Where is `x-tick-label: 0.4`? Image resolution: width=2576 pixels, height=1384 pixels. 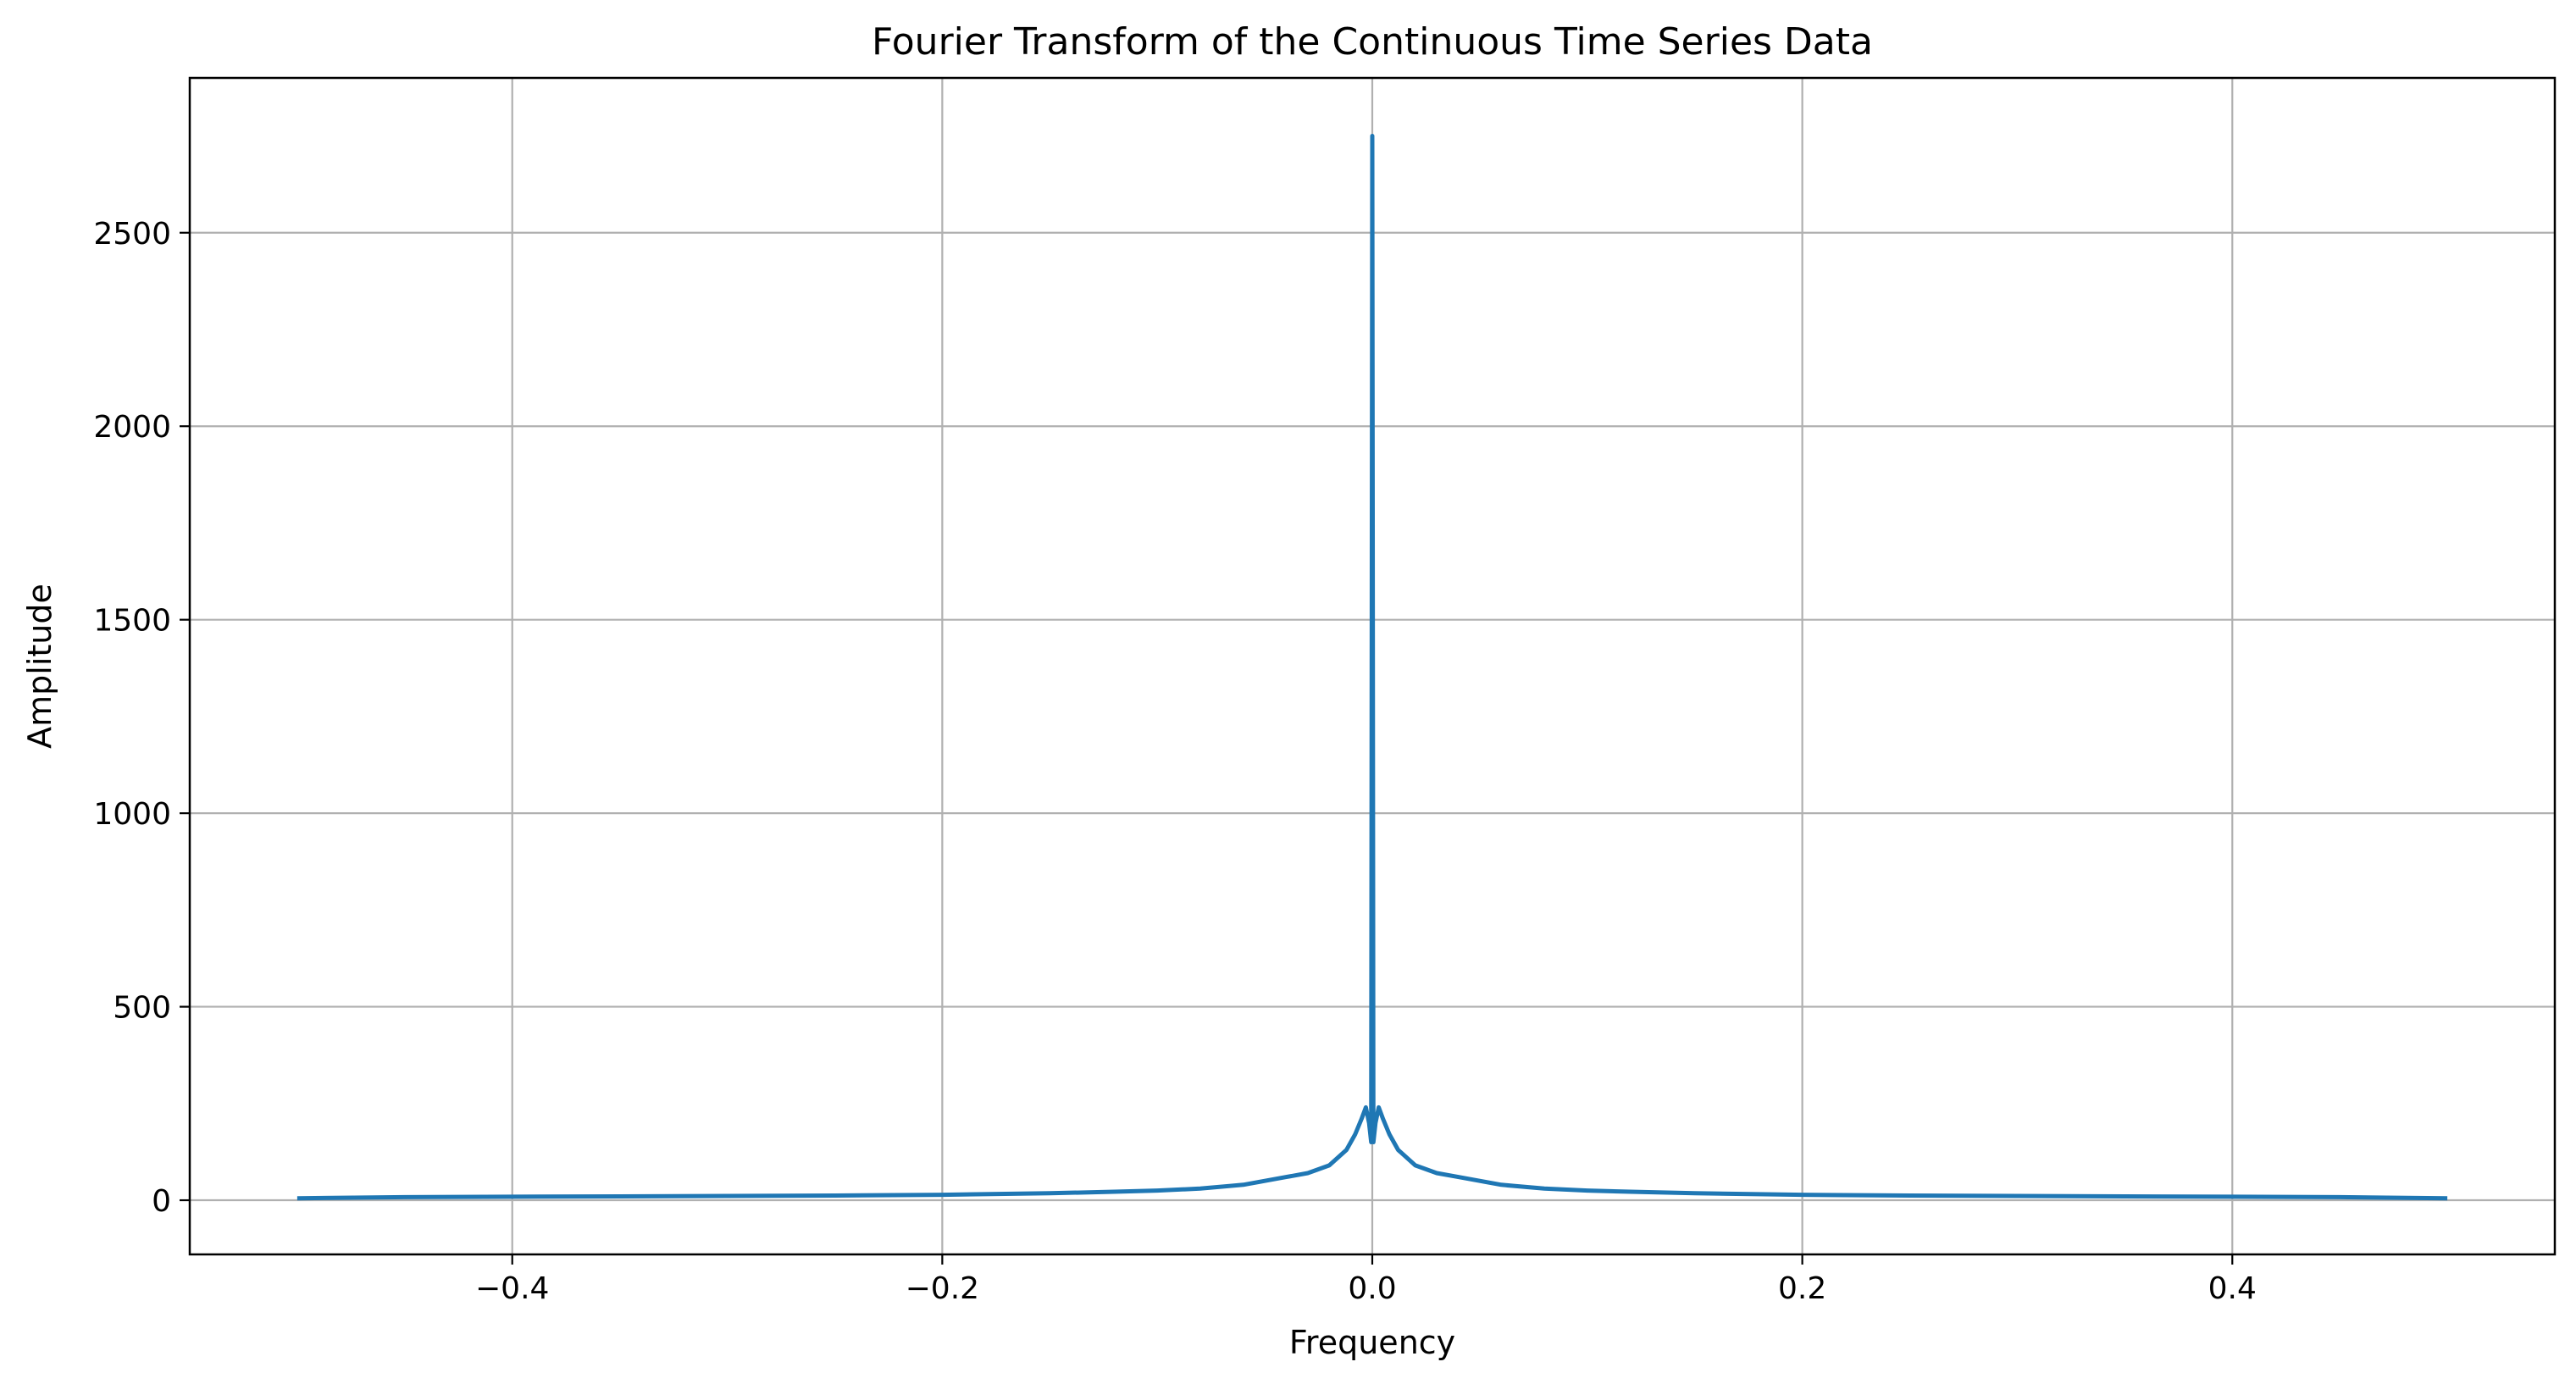 x-tick-label: 0.4 is located at coordinates (2232, 1288).